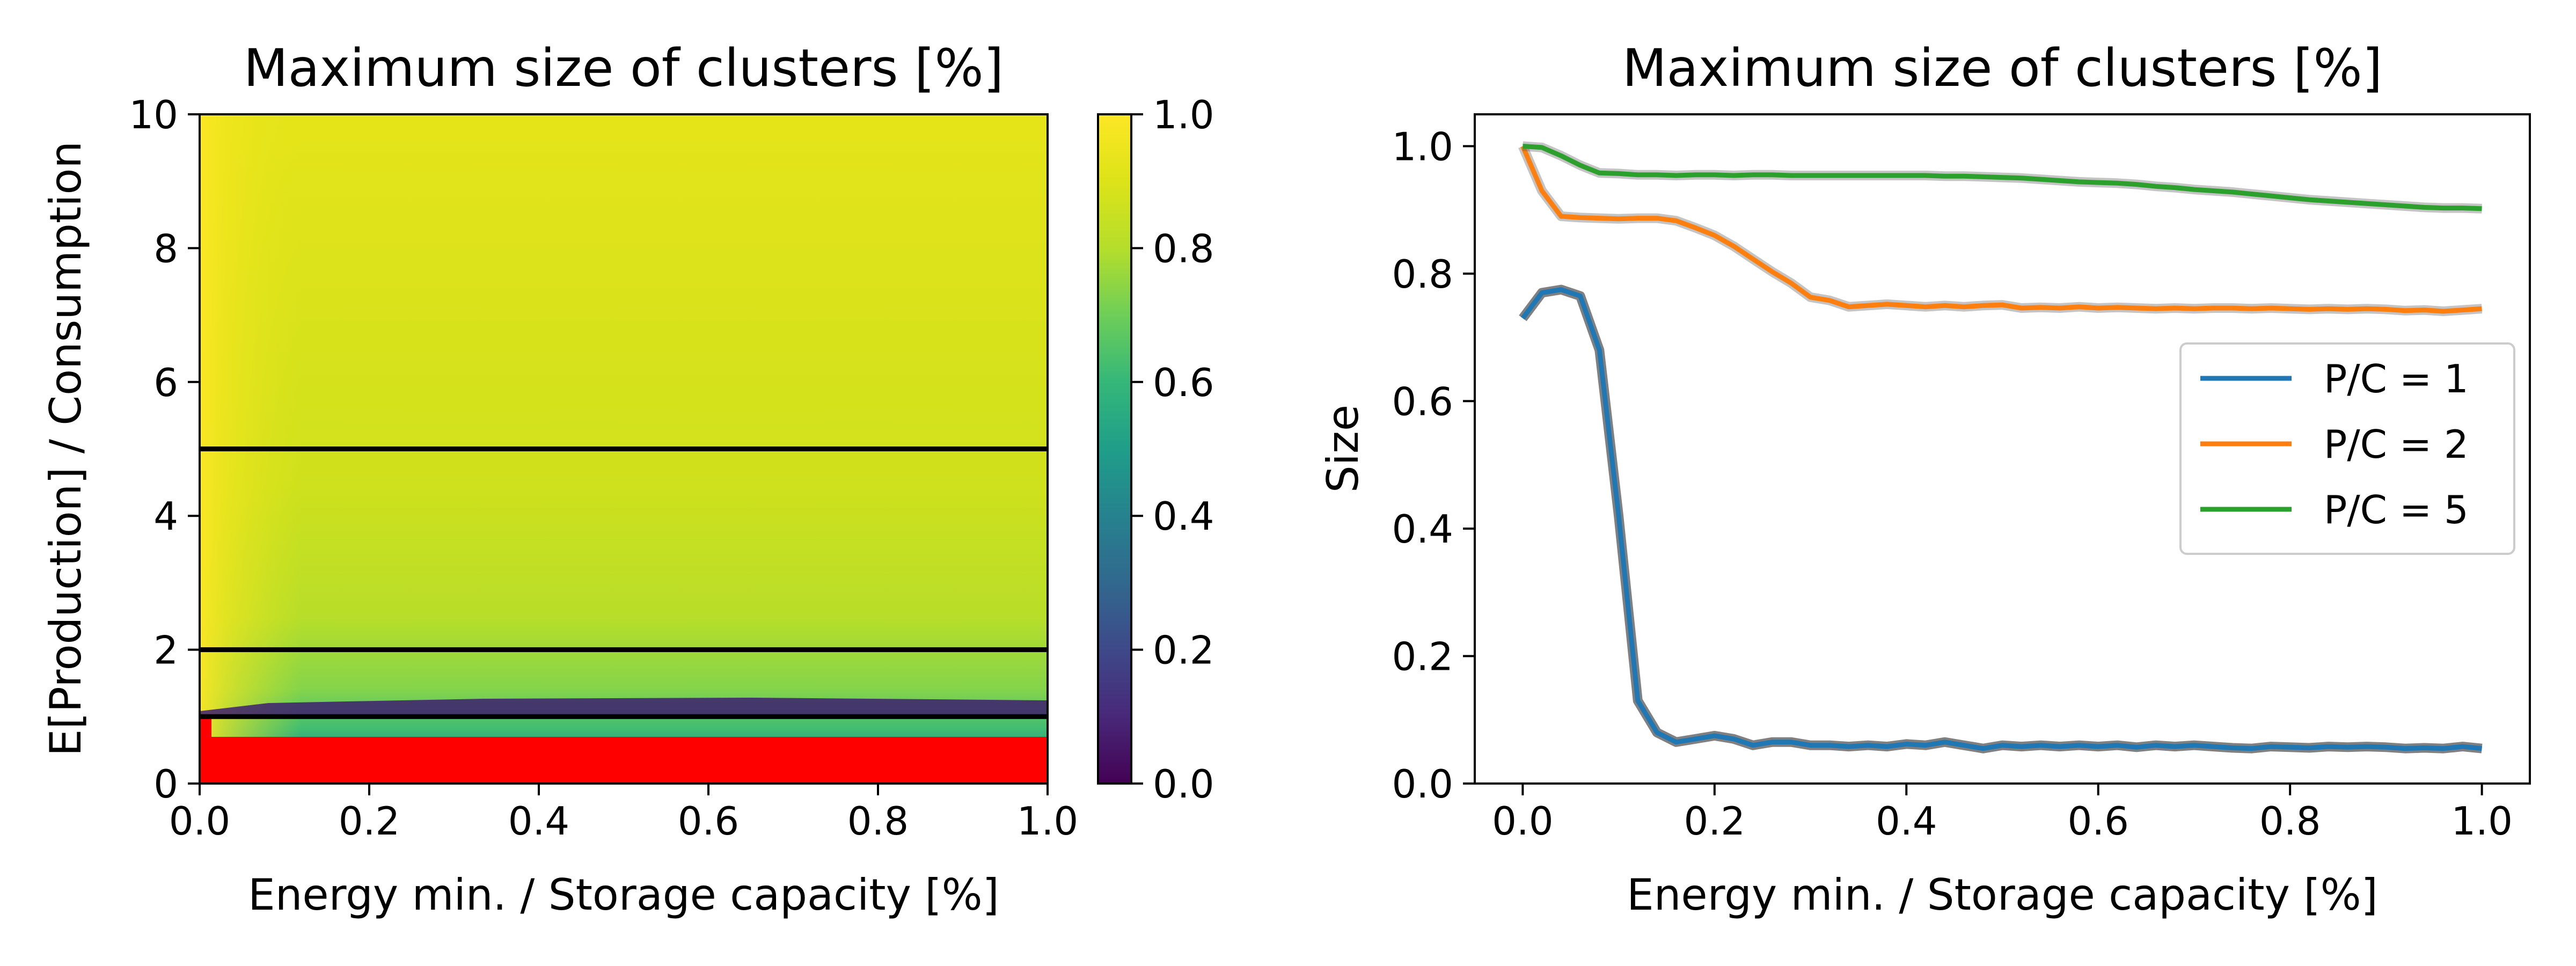 This screenshot has width=2576, height=966. I want to click on heatmap-y-label: E[Production] / Consumption, so click(66, 448).